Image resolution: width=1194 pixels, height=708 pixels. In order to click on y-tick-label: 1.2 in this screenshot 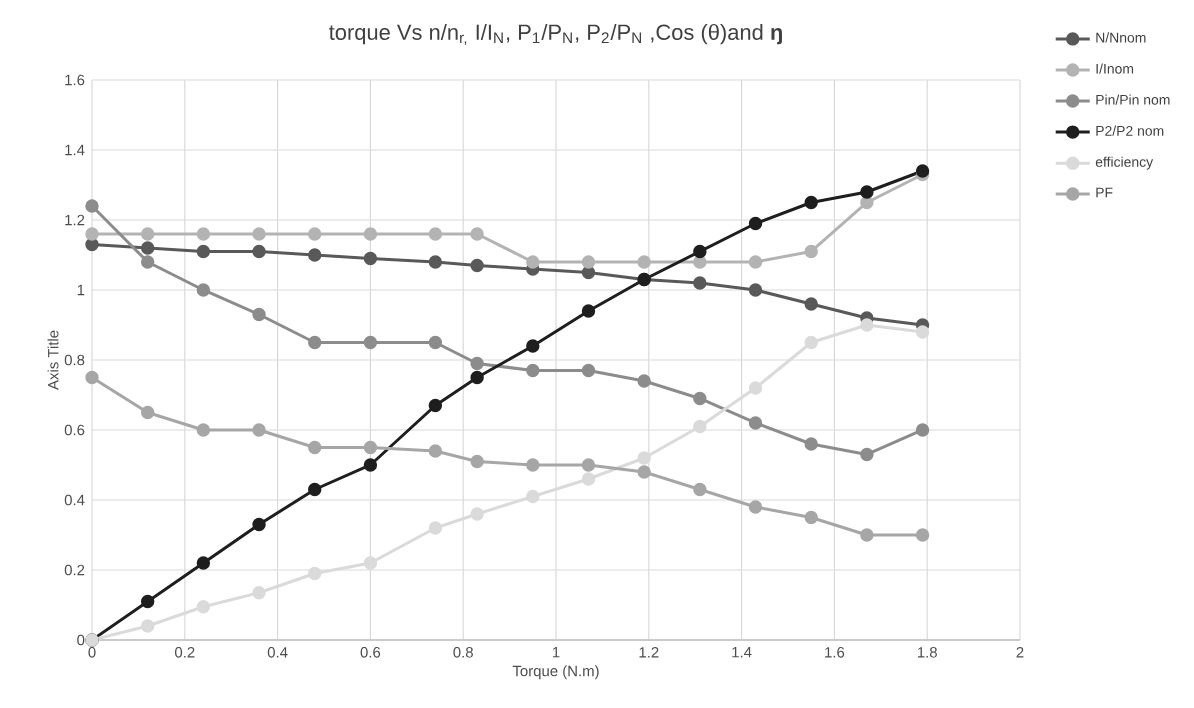, I will do `click(75, 220)`.